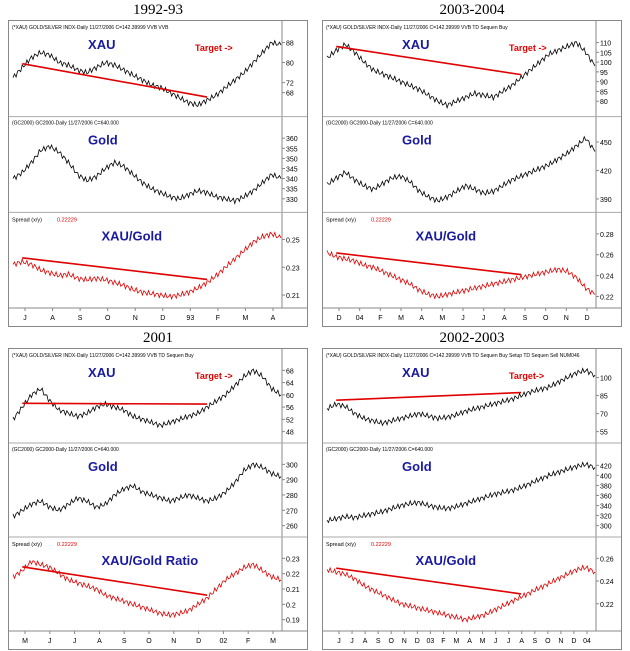 This screenshot has height=651, width=630. What do you see at coordinates (292, 190) in the screenshot?
I see `axis-tick-label: 335` at bounding box center [292, 190].